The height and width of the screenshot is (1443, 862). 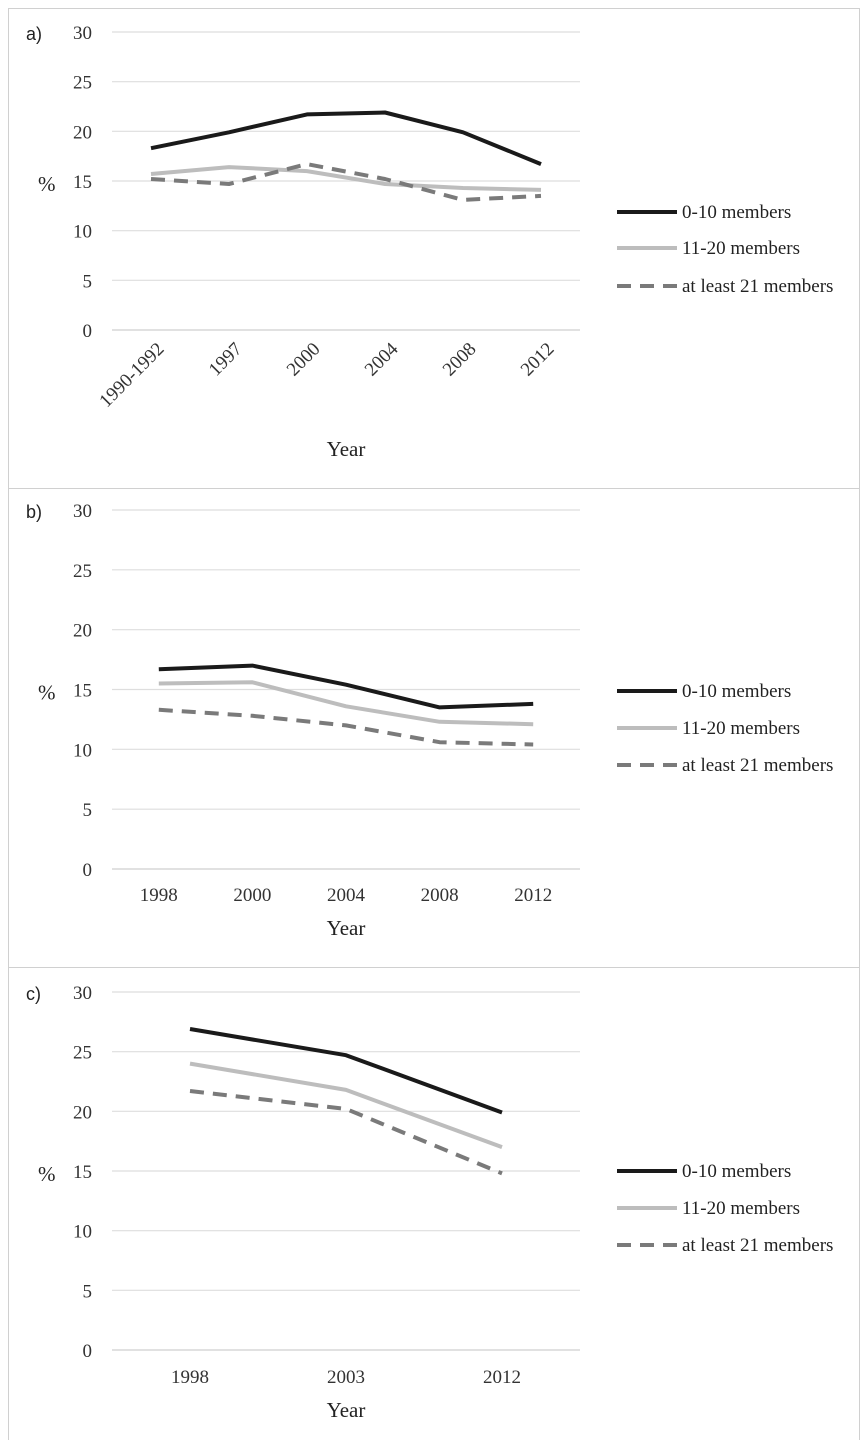 I want to click on x-tick-label: 1997, so click(x=226, y=360).